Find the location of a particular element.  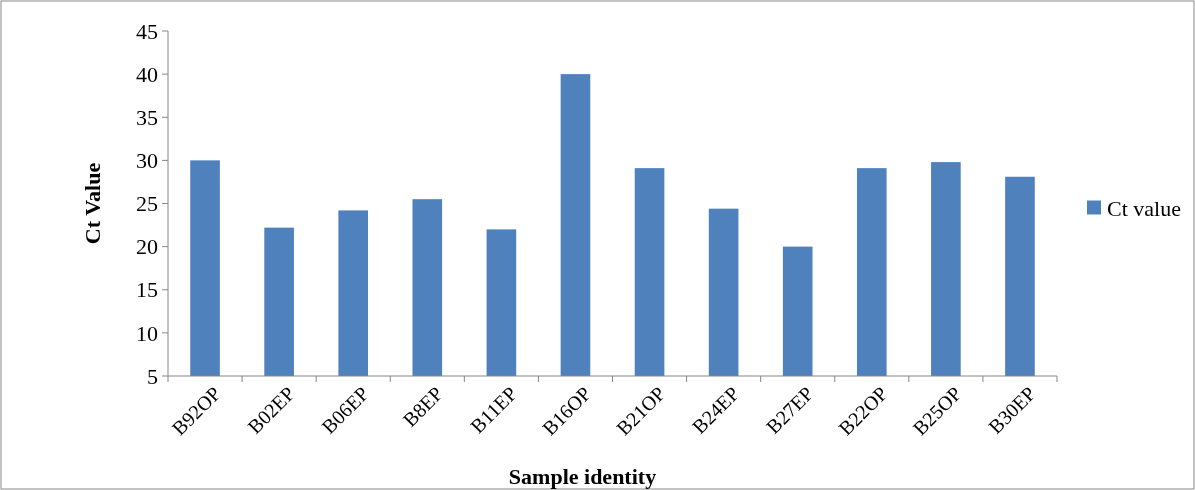

y-tick-label: 45 is located at coordinates (147, 31).